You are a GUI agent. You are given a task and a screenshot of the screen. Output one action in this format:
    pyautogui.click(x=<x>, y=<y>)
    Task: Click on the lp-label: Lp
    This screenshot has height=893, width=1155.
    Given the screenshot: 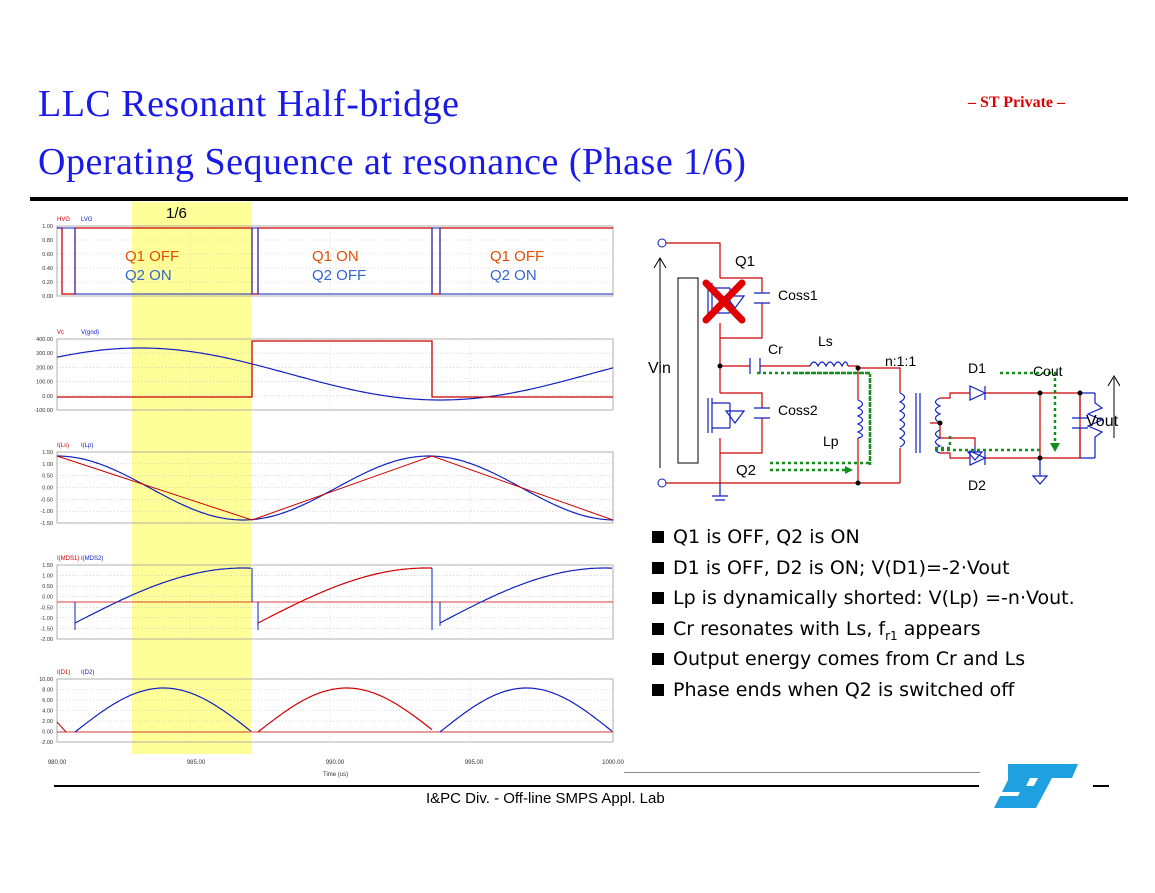 What is the action you would take?
    pyautogui.click(x=831, y=441)
    